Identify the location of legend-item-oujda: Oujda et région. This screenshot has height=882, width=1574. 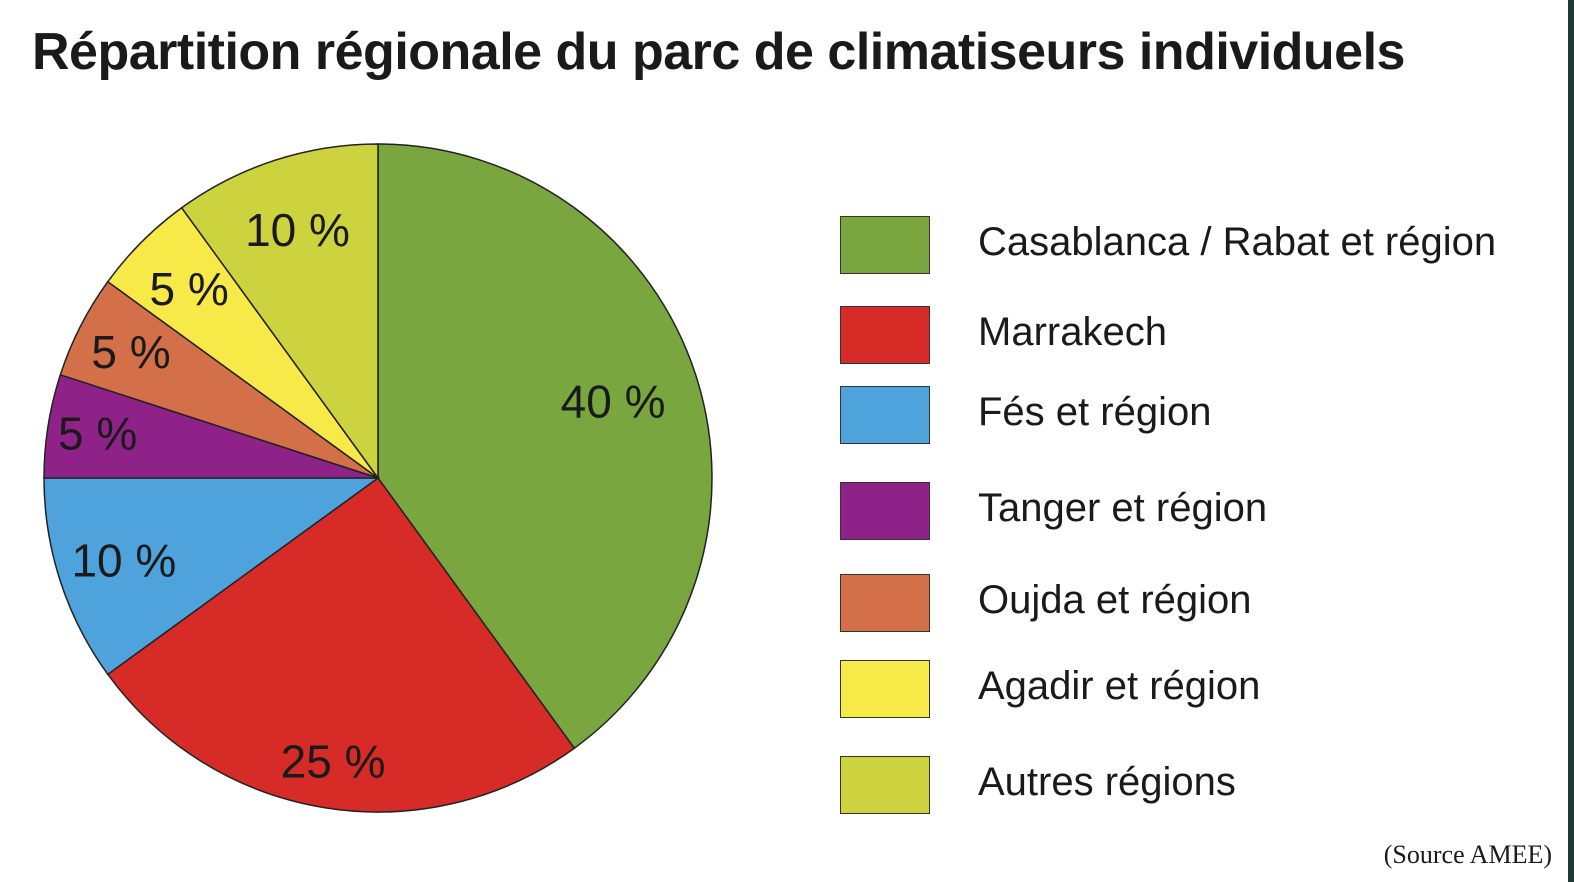
(1190, 605).